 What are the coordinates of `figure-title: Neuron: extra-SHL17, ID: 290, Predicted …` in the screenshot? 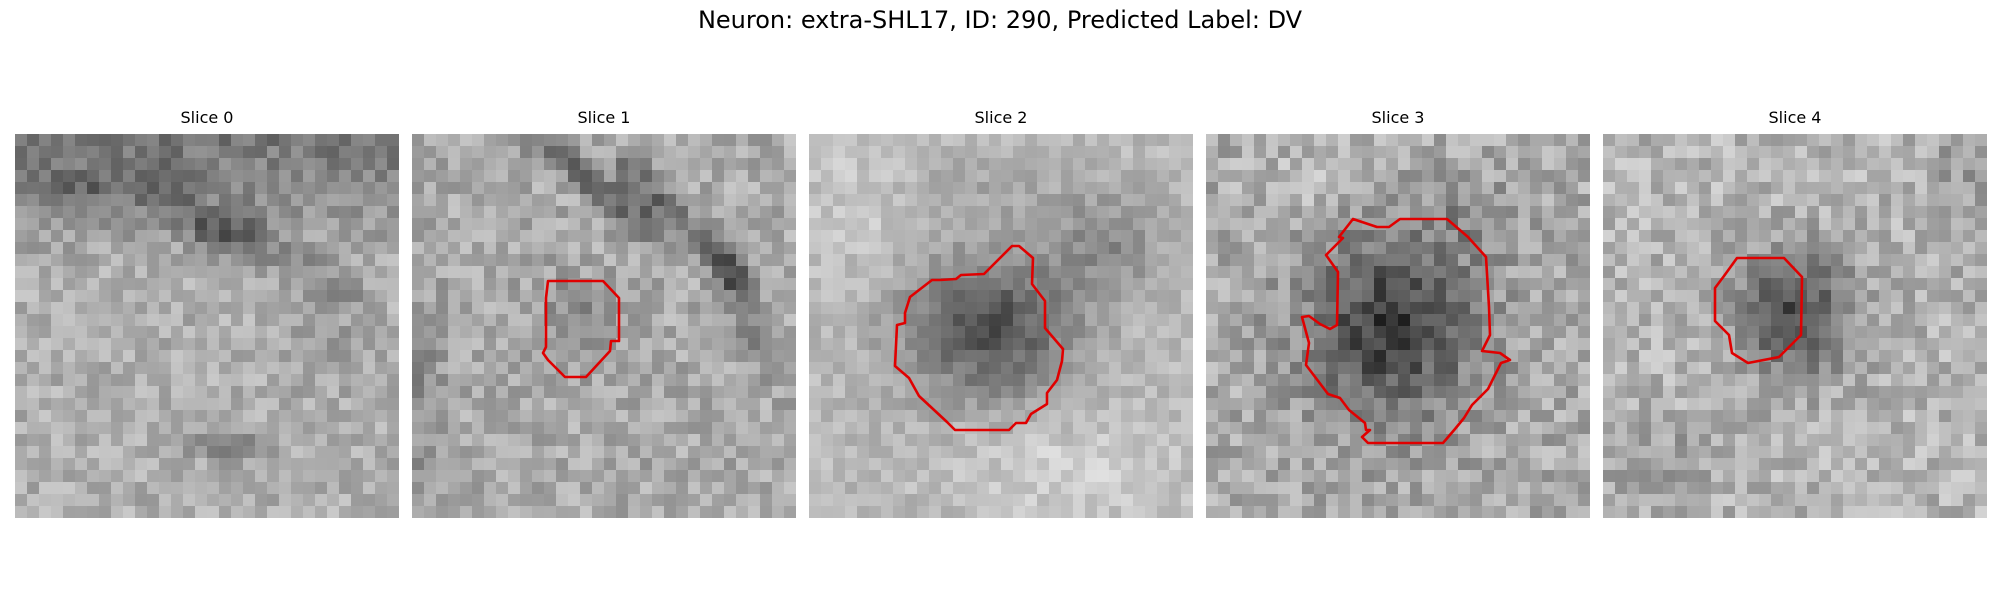 It's located at (1000, 20).